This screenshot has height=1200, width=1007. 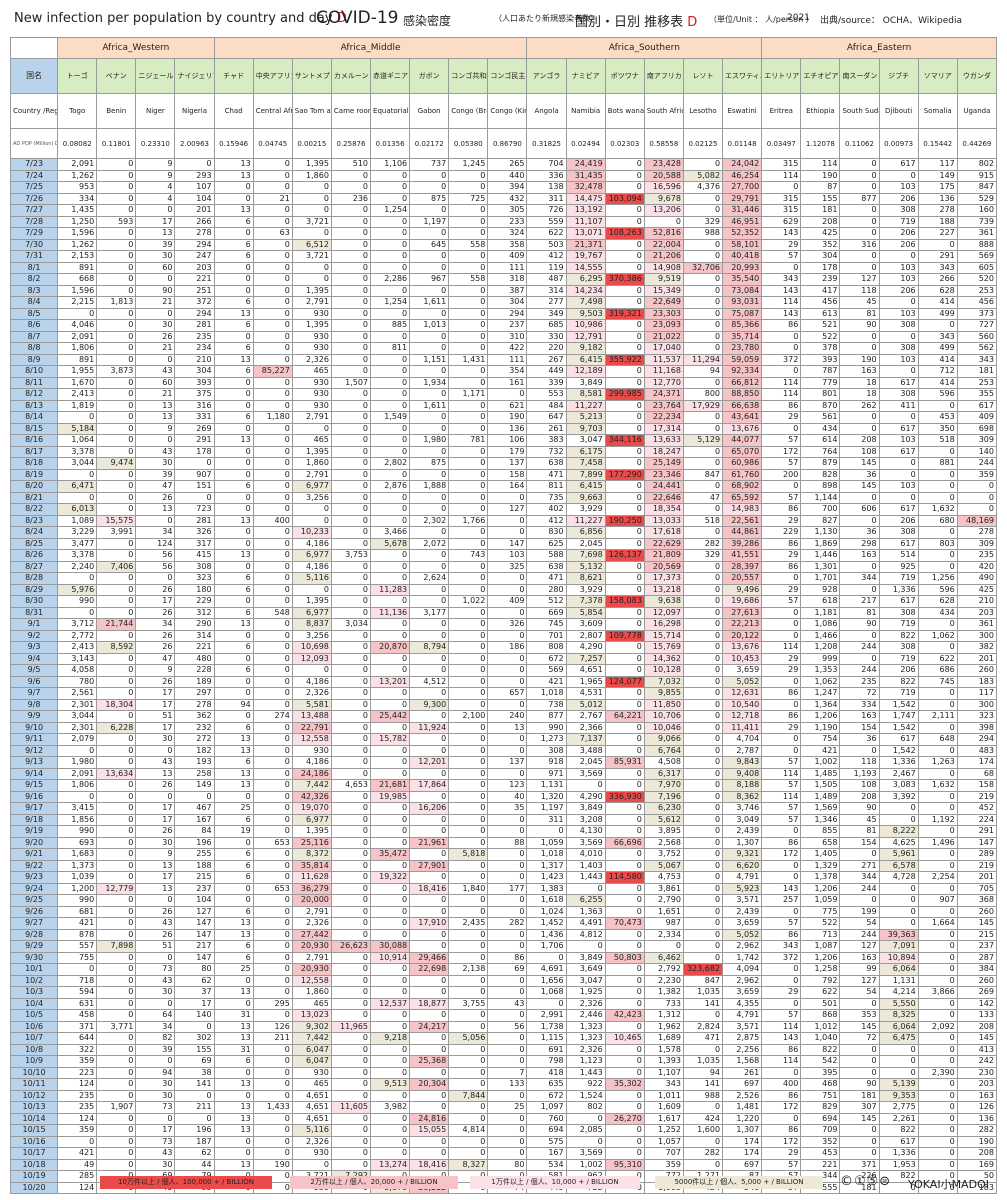 What do you see at coordinates (194, 578) in the screenshot?
I see `value-cell: 323` at bounding box center [194, 578].